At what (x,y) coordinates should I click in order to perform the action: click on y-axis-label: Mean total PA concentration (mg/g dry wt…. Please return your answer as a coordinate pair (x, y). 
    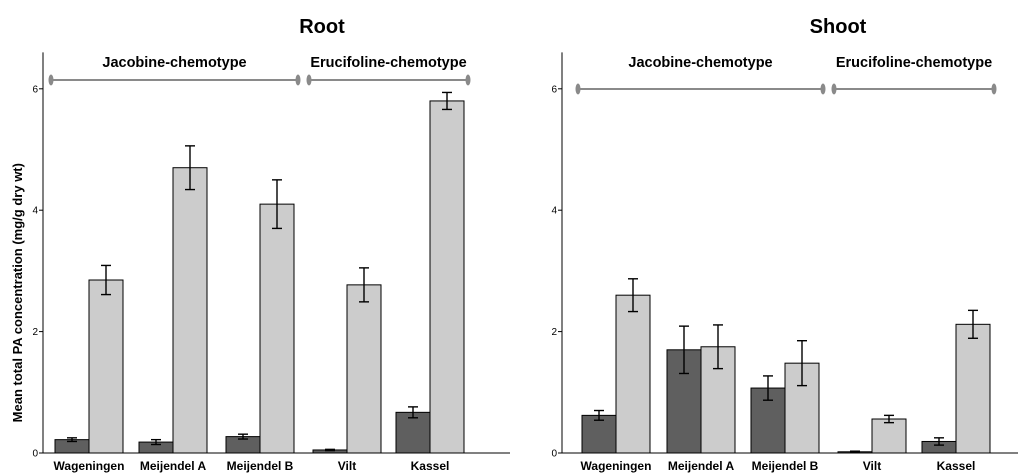
    Looking at the image, I should click on (17, 292).